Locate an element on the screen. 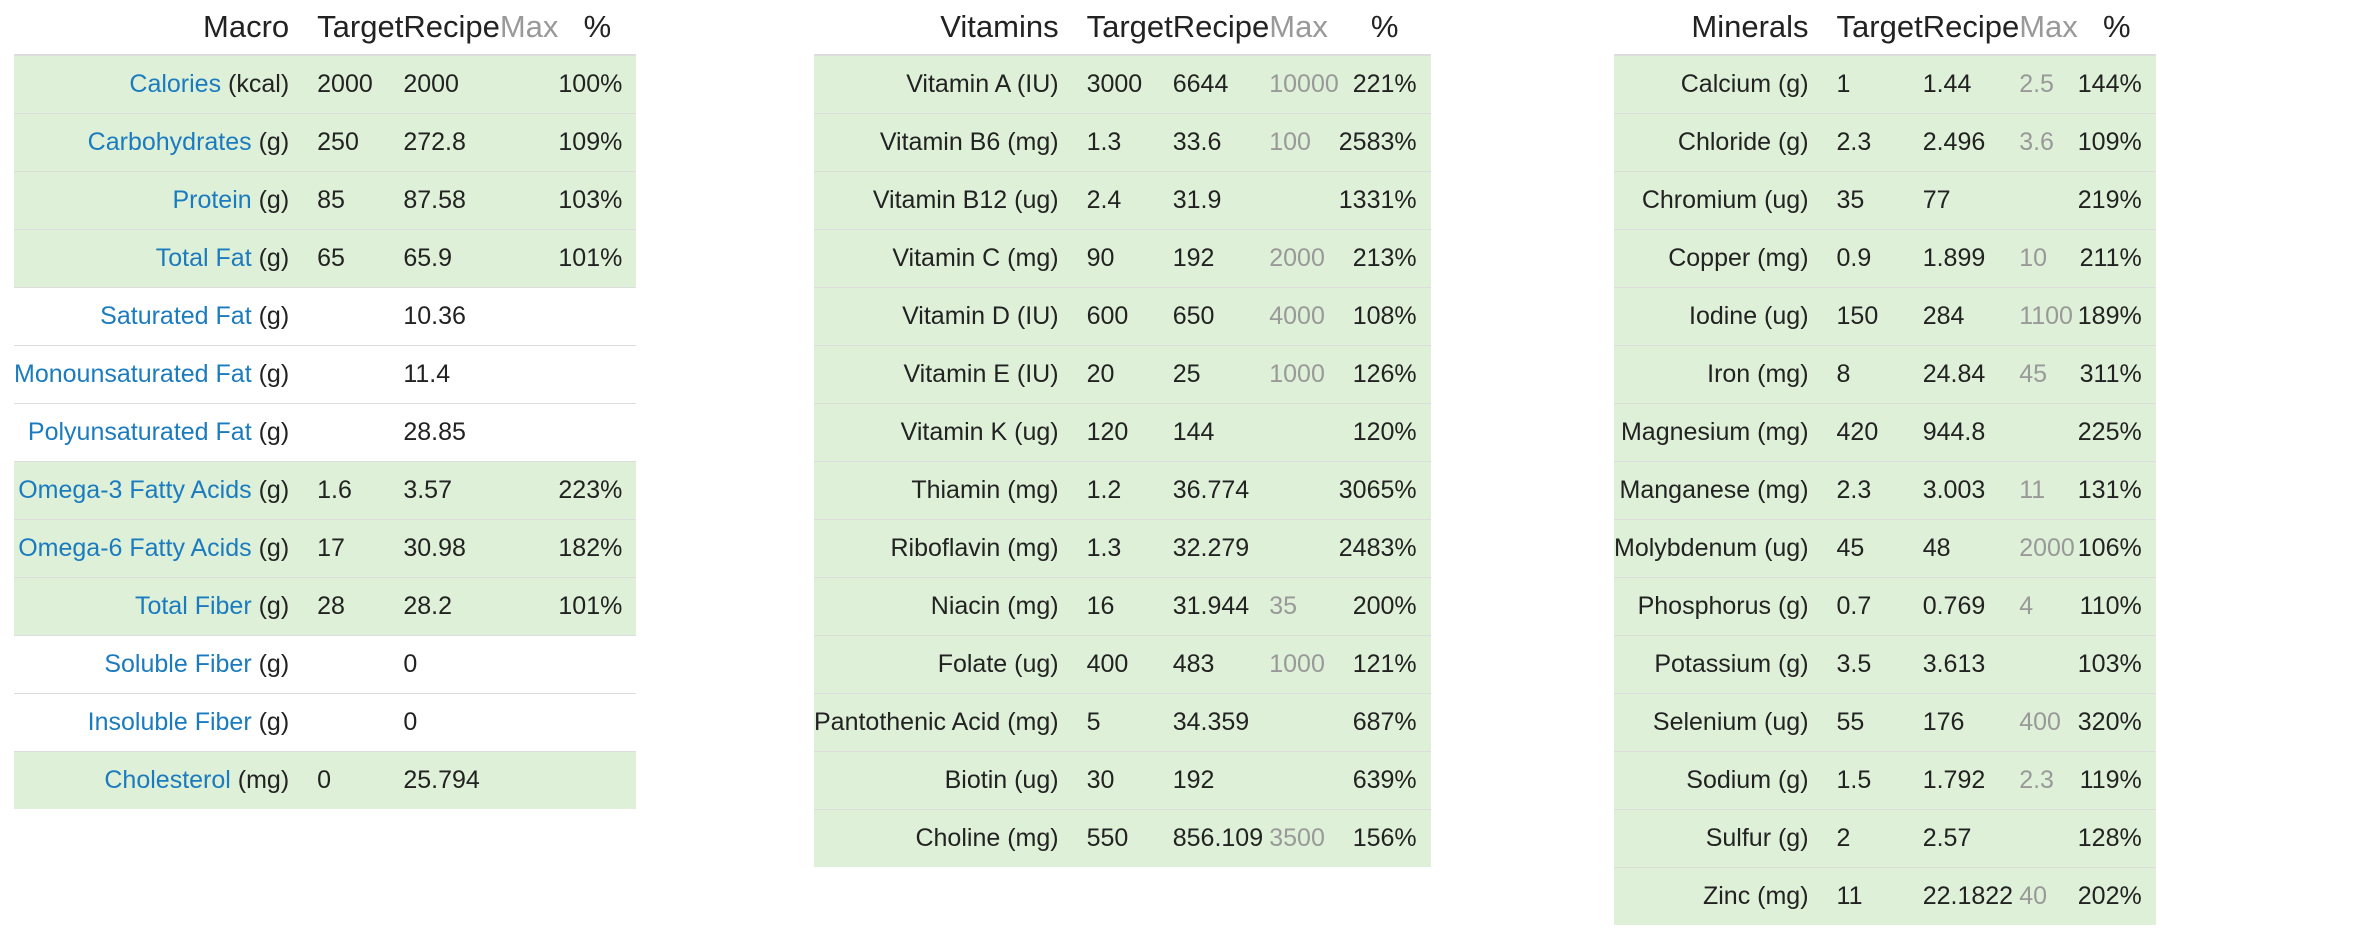 The width and height of the screenshot is (2372, 946). recipe-value: 30.98 is located at coordinates (451, 548).